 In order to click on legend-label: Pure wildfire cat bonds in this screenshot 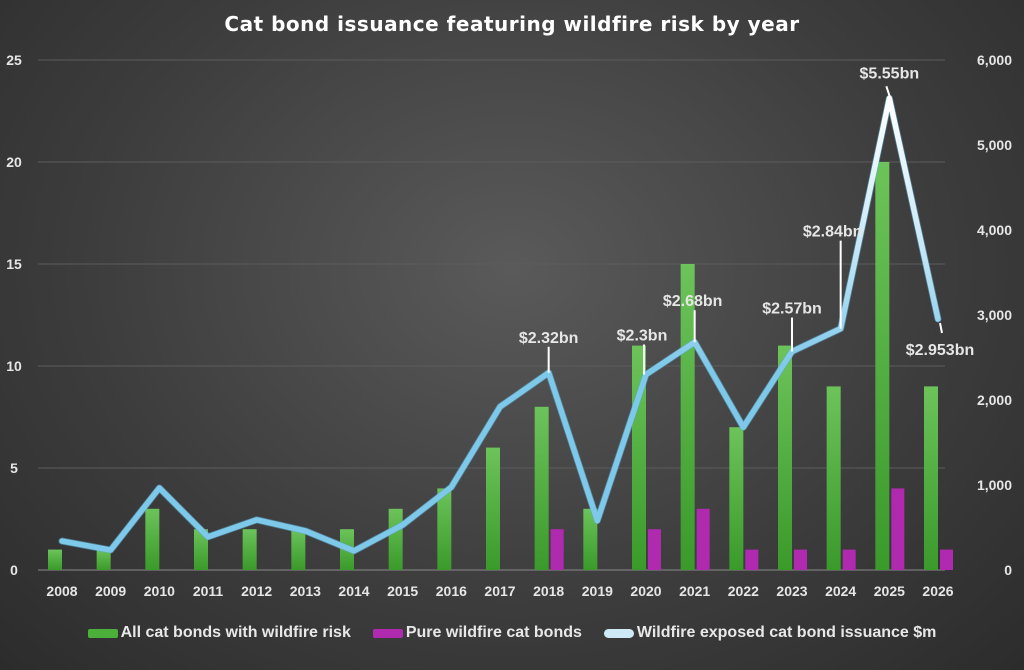, I will do `click(493, 632)`.